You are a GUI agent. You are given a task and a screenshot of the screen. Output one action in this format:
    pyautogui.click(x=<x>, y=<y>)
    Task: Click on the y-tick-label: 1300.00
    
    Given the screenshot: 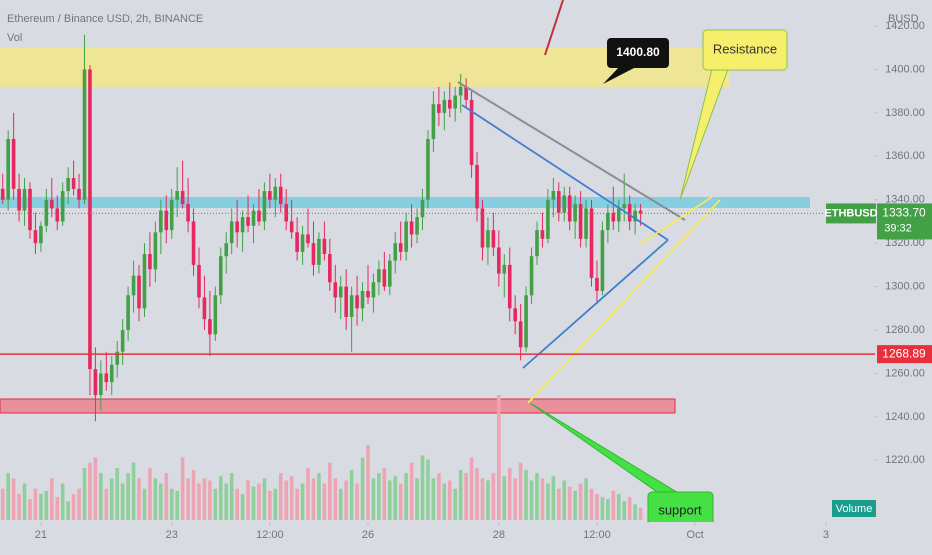 What is the action you would take?
    pyautogui.click(x=905, y=287)
    